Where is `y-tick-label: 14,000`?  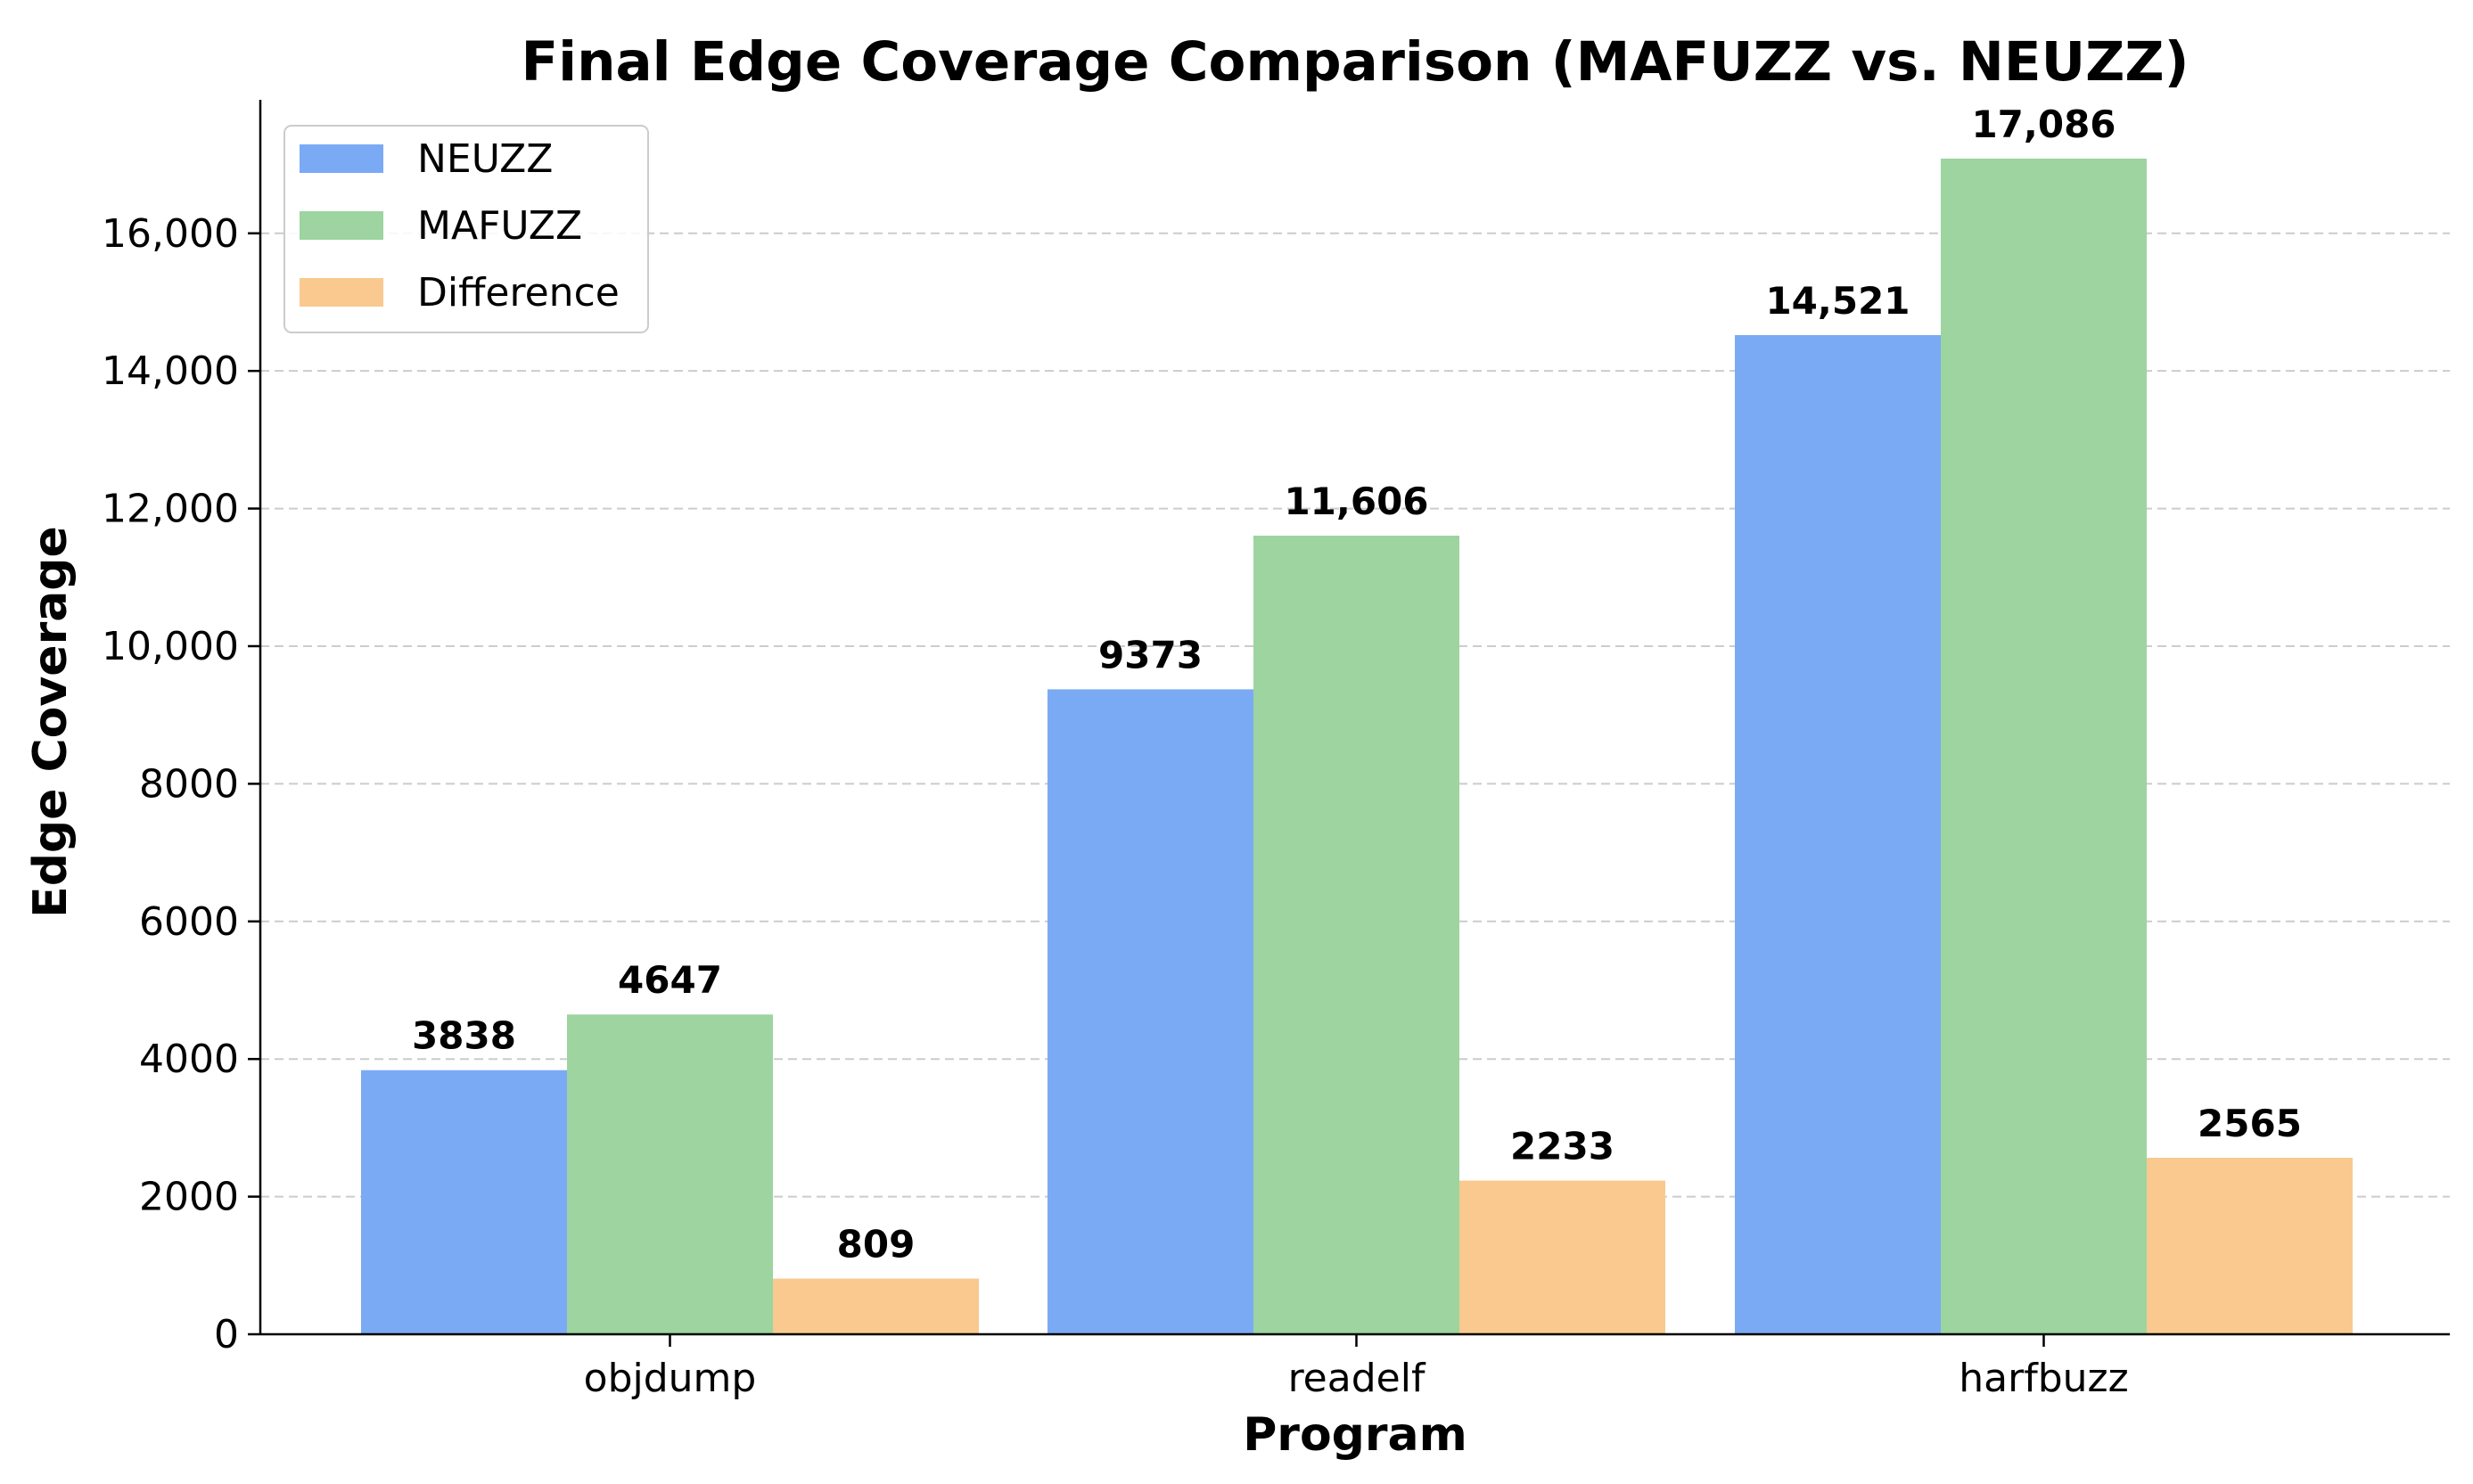 y-tick-label: 14,000 is located at coordinates (170, 371).